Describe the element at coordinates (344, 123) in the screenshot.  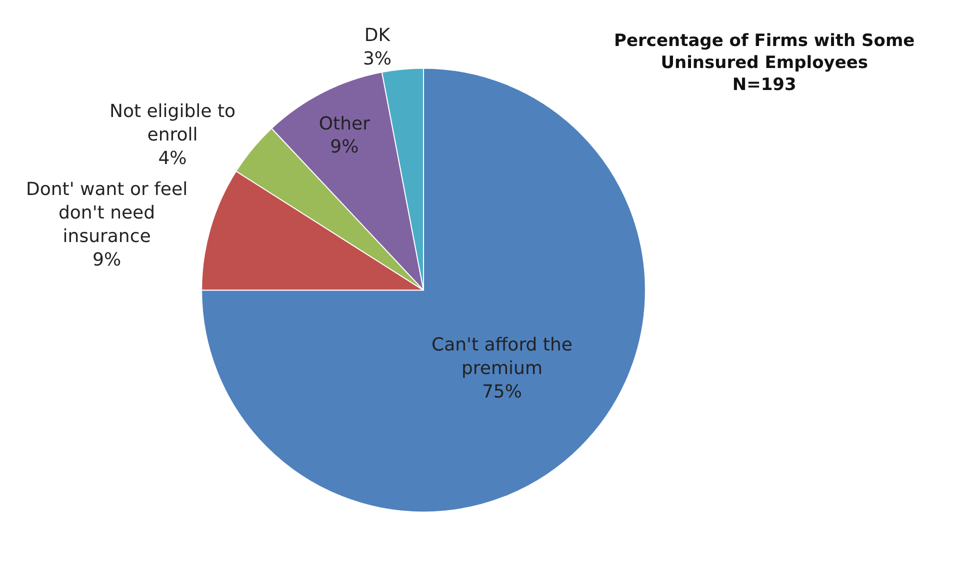
I see `slice-label: Other` at that location.